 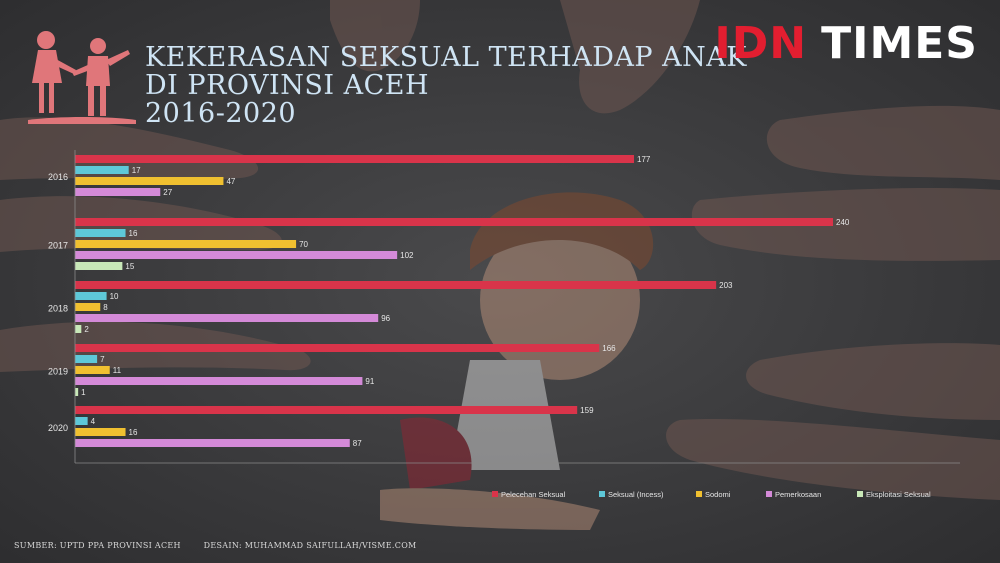 What do you see at coordinates (117, 370) in the screenshot?
I see `bar-value-label: 11` at bounding box center [117, 370].